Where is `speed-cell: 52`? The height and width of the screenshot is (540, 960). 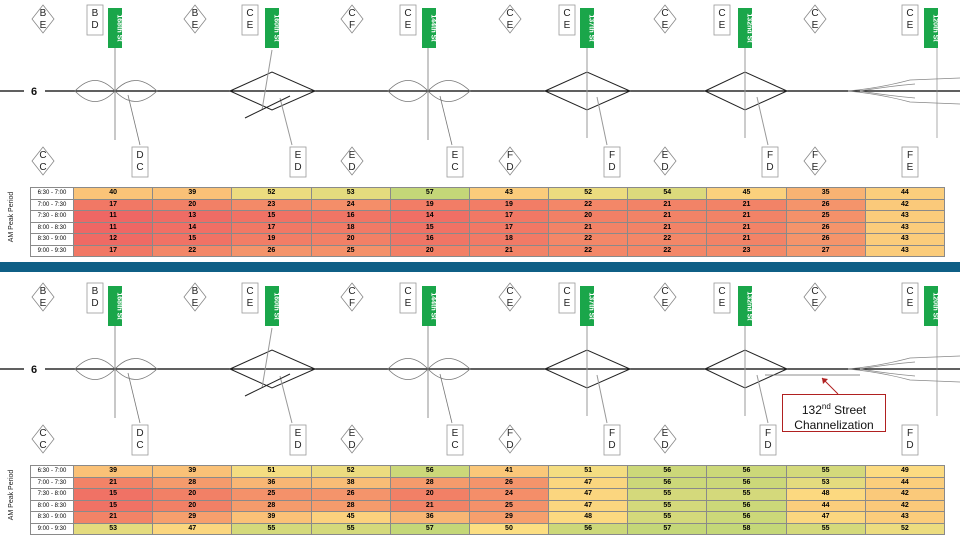
speed-cell: 52 is located at coordinates (588, 193).